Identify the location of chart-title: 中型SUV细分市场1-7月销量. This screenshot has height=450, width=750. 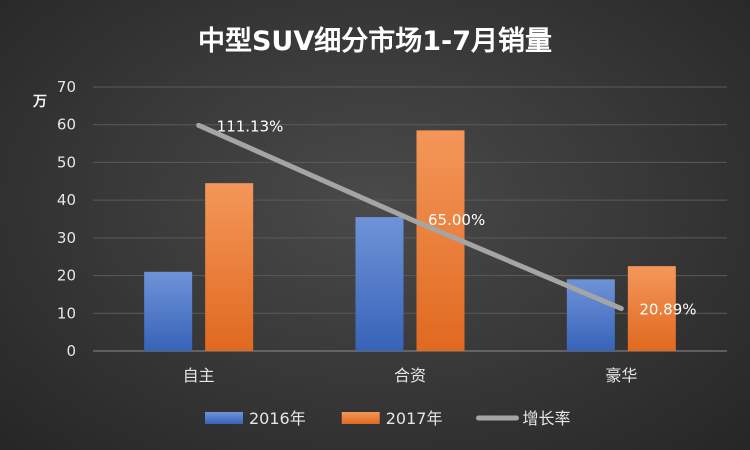
(375, 41).